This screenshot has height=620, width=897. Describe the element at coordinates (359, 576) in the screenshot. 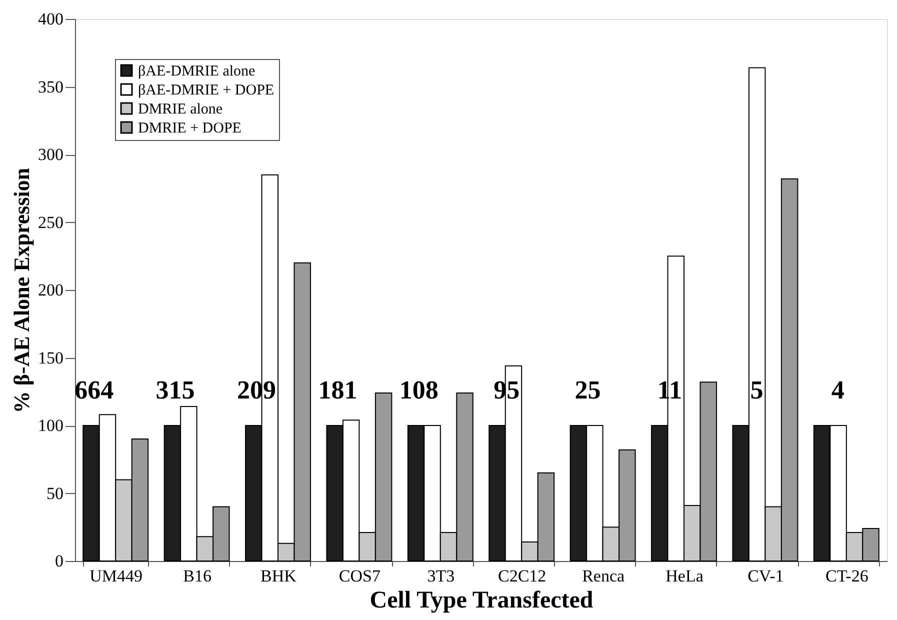

I see `x-tick-label: COS7` at that location.